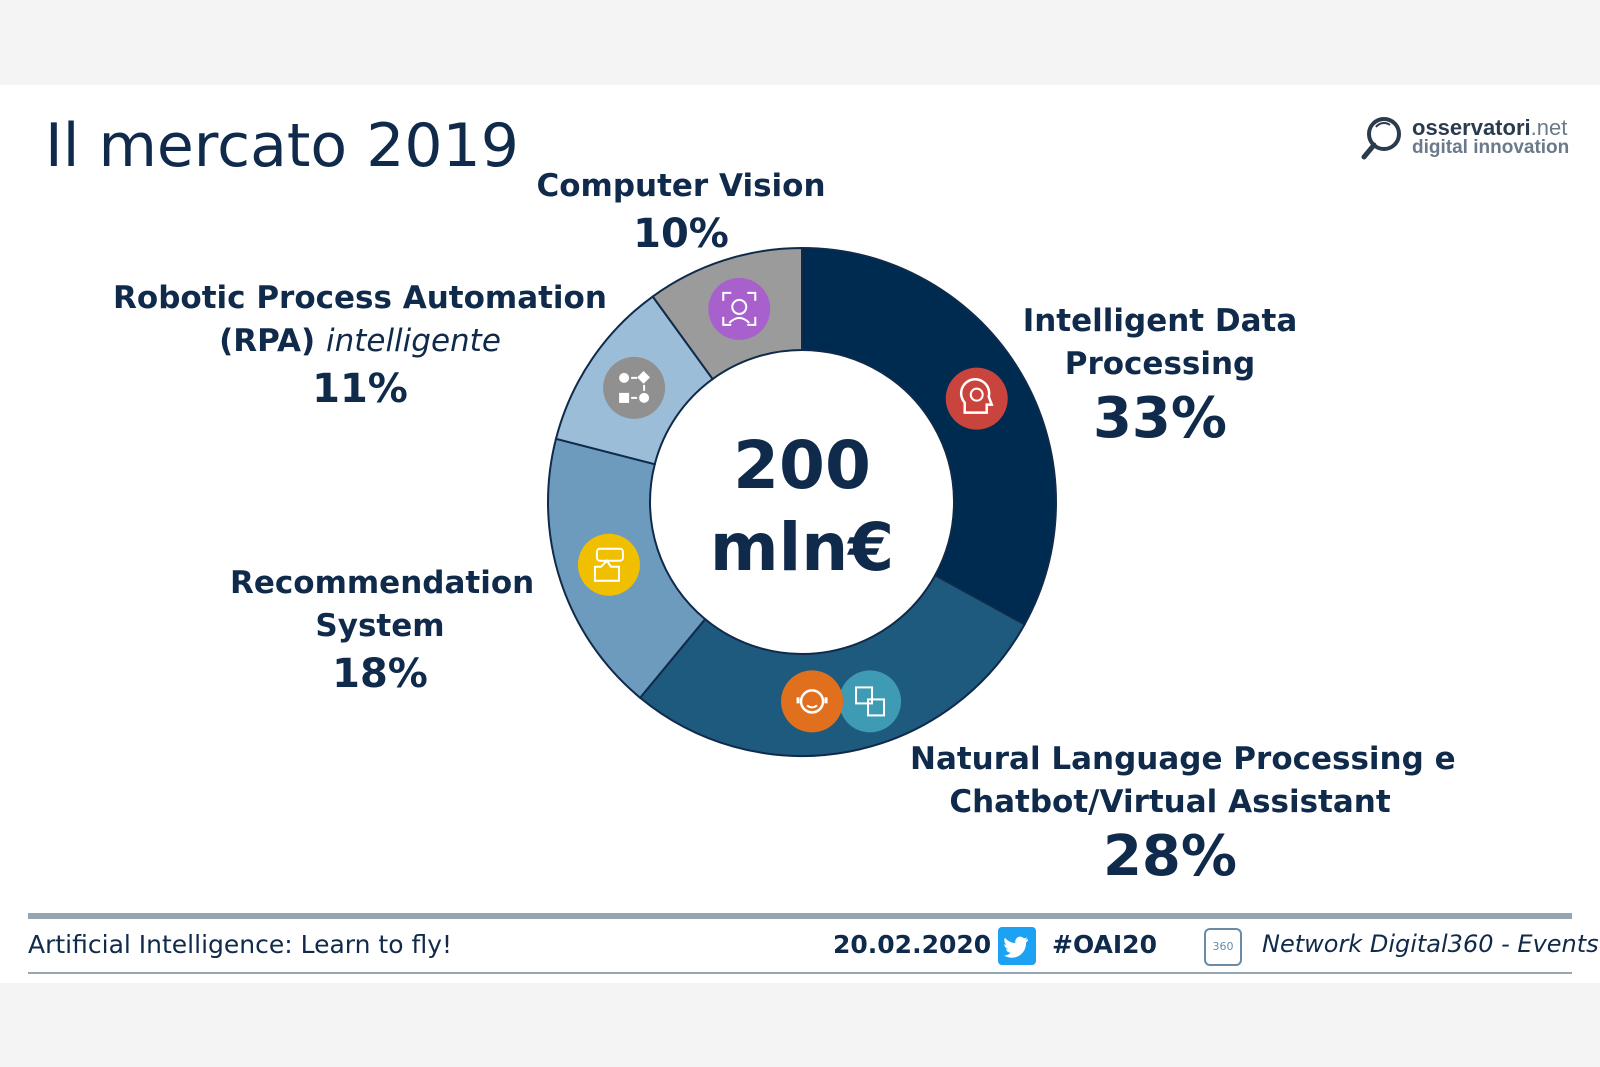  I want to click on page-title: Il mercato 2019, so click(282, 146).